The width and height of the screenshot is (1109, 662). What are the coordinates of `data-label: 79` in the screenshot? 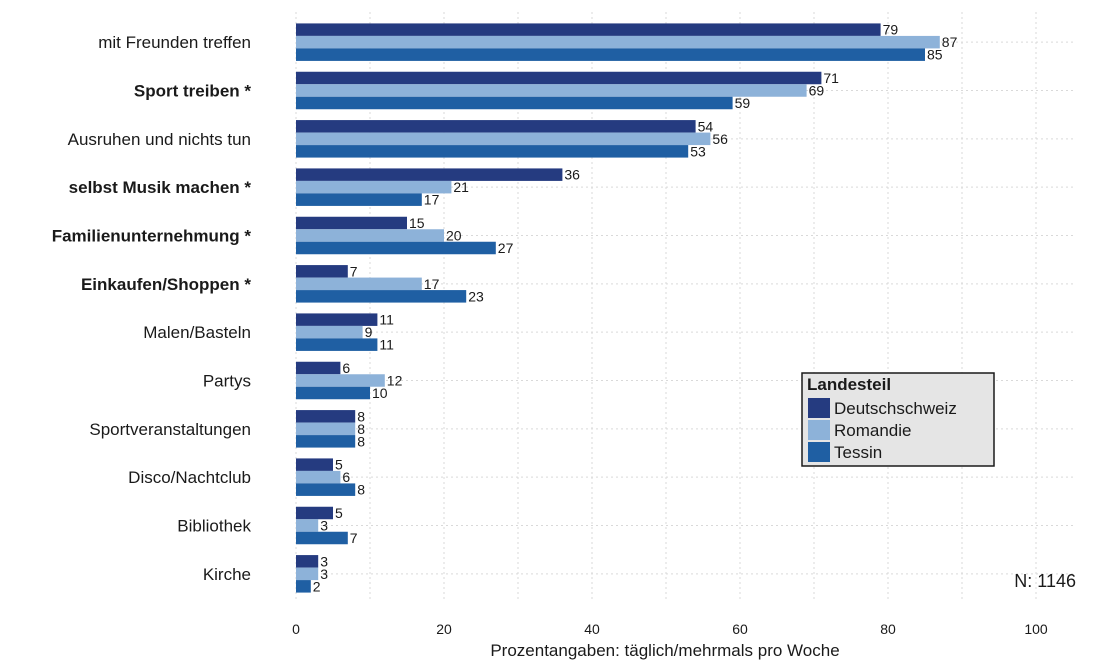 It's located at (891, 30).